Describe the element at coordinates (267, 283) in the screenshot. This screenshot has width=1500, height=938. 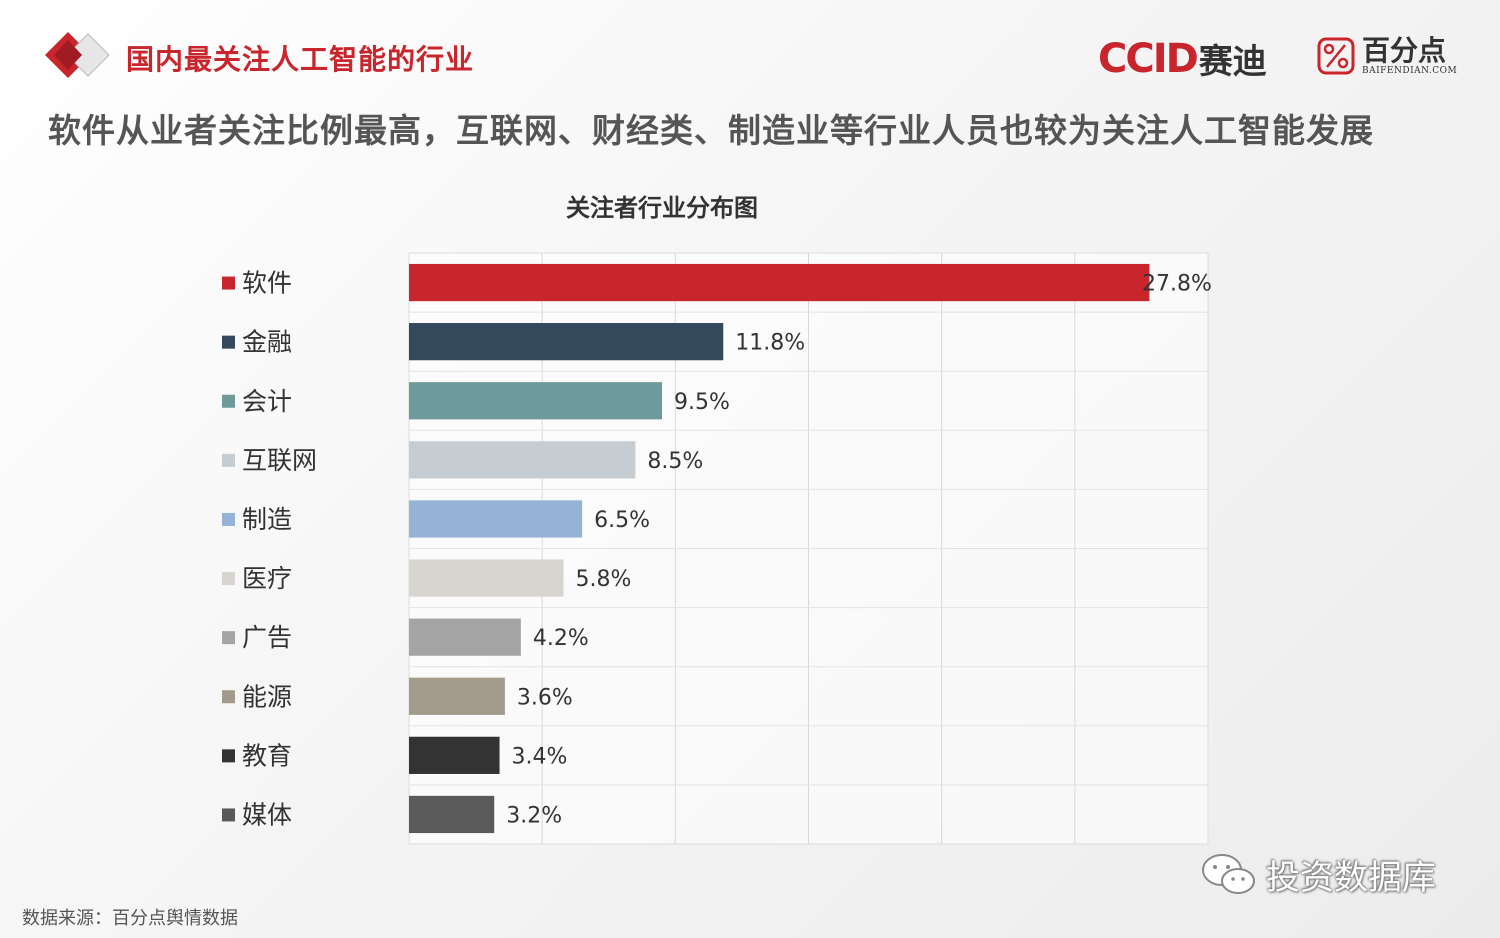
I see `category-label: 软件` at that location.